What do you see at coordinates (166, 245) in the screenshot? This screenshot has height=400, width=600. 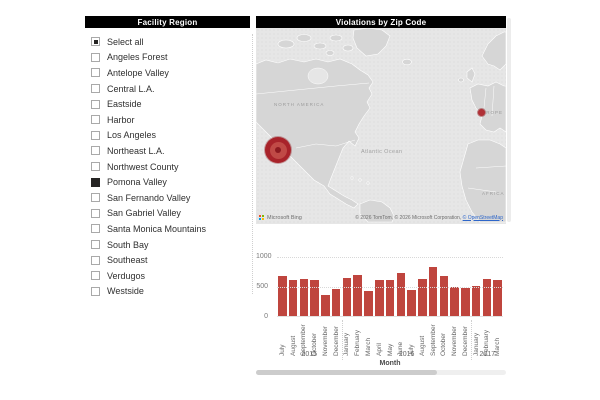 I see `slicer-item-south-bay: South Bay` at bounding box center [166, 245].